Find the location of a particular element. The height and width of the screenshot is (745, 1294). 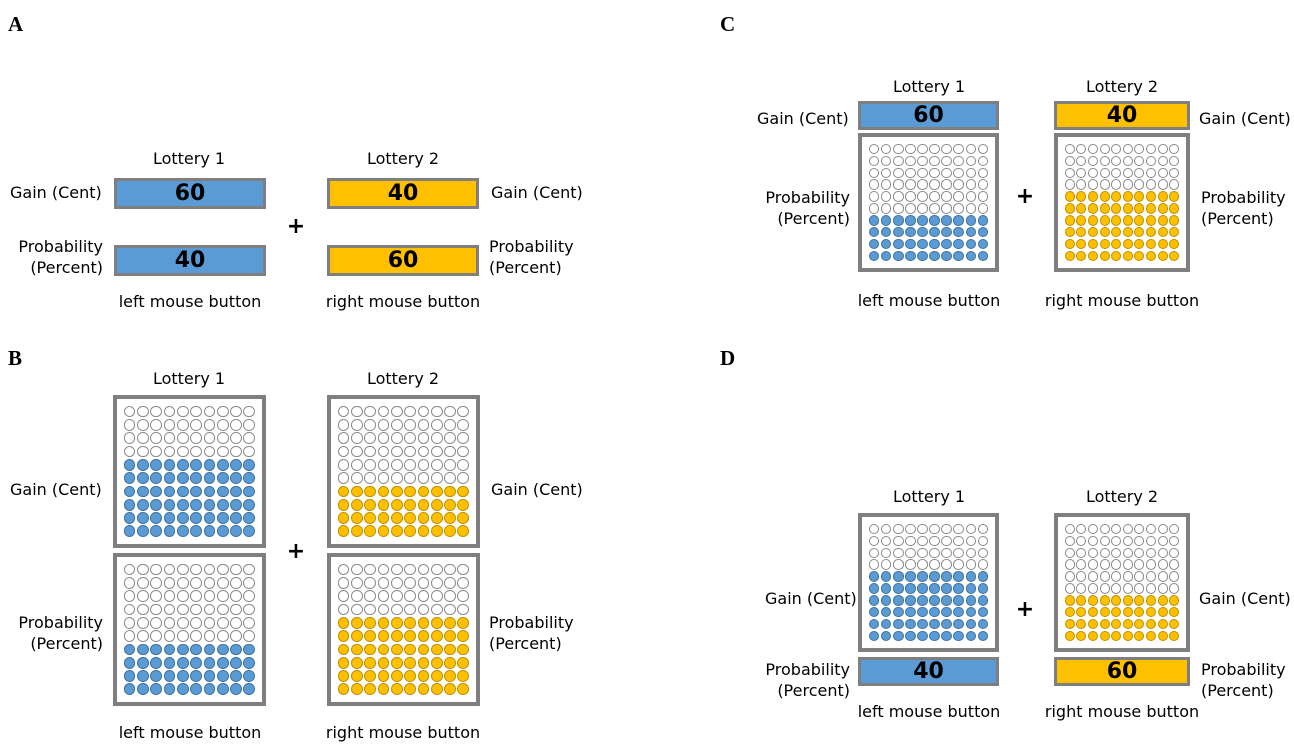

prob-label-line1: Probability is located at coordinates (807, 197).